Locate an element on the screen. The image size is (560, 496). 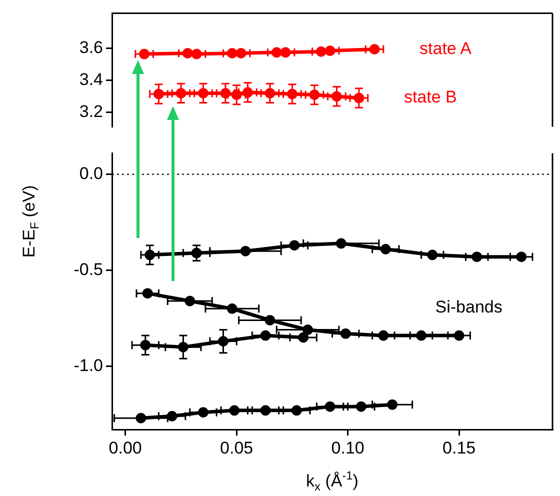
x-tick-label: 0.05 is located at coordinates (237, 448).